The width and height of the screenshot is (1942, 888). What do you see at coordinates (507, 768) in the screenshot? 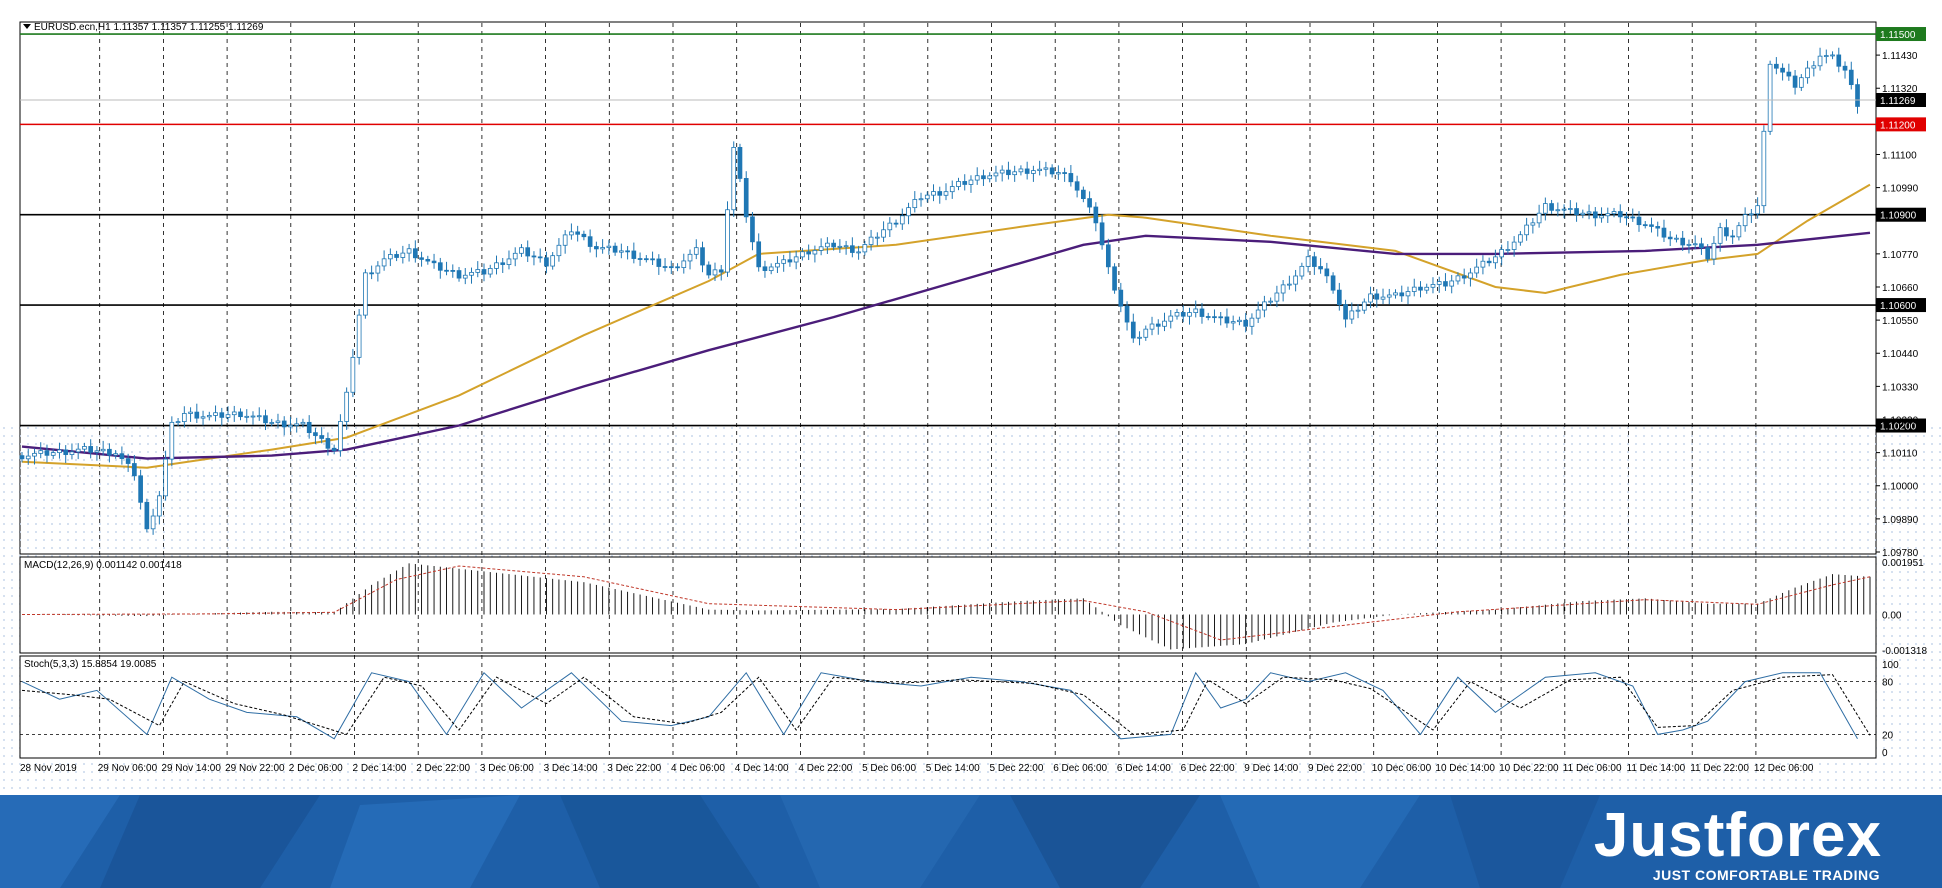
I see `time-tick-label: 3 Dec 06:00` at bounding box center [507, 768].